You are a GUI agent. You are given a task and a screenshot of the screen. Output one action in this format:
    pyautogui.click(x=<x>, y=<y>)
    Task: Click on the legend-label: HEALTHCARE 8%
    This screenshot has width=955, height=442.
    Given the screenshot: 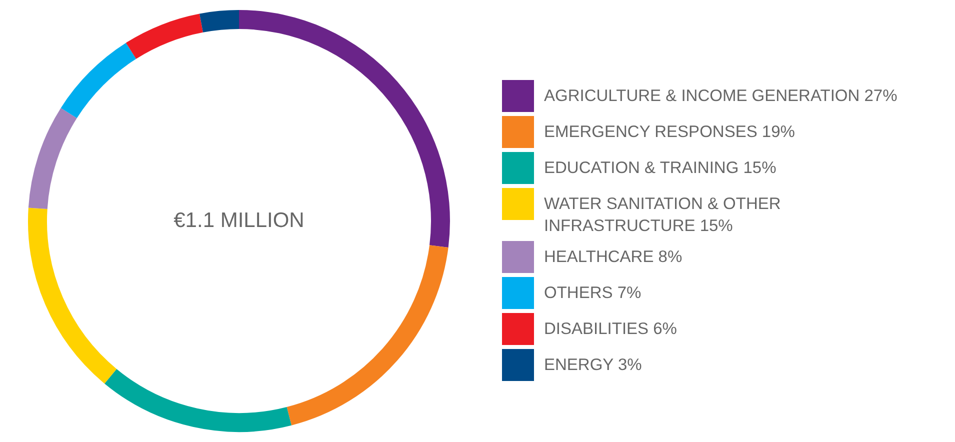 What is the action you would take?
    pyautogui.click(x=614, y=257)
    